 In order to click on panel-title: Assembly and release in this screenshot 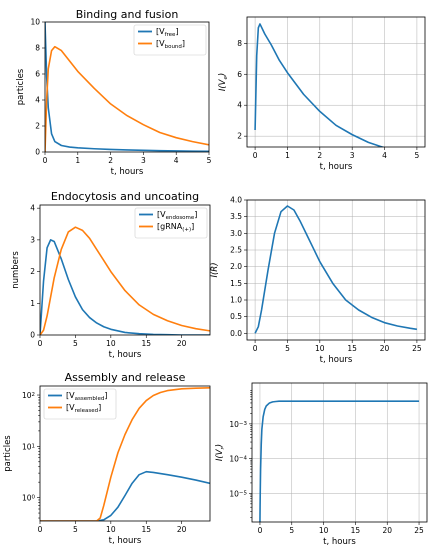, I will do `click(125, 377)`.